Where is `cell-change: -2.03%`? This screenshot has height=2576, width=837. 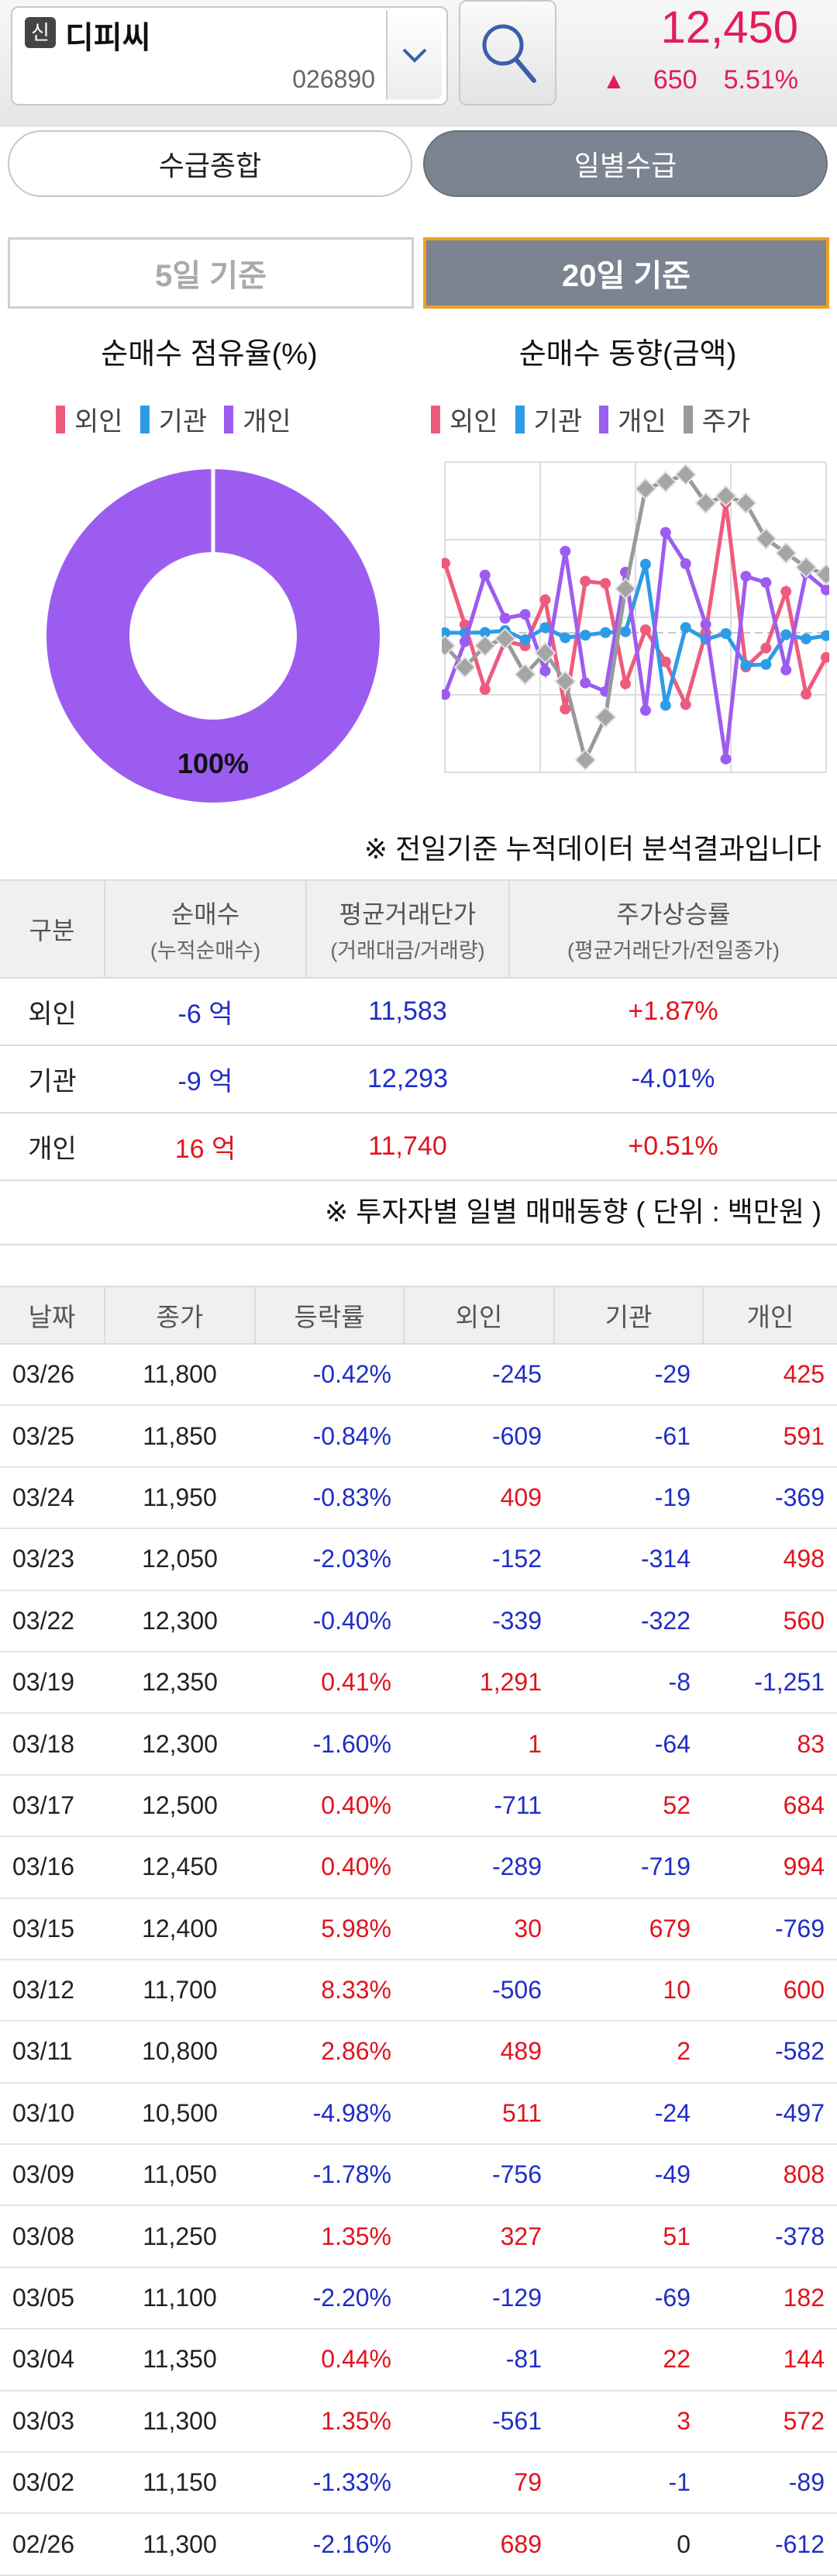 cell-change: -2.03% is located at coordinates (329, 1559).